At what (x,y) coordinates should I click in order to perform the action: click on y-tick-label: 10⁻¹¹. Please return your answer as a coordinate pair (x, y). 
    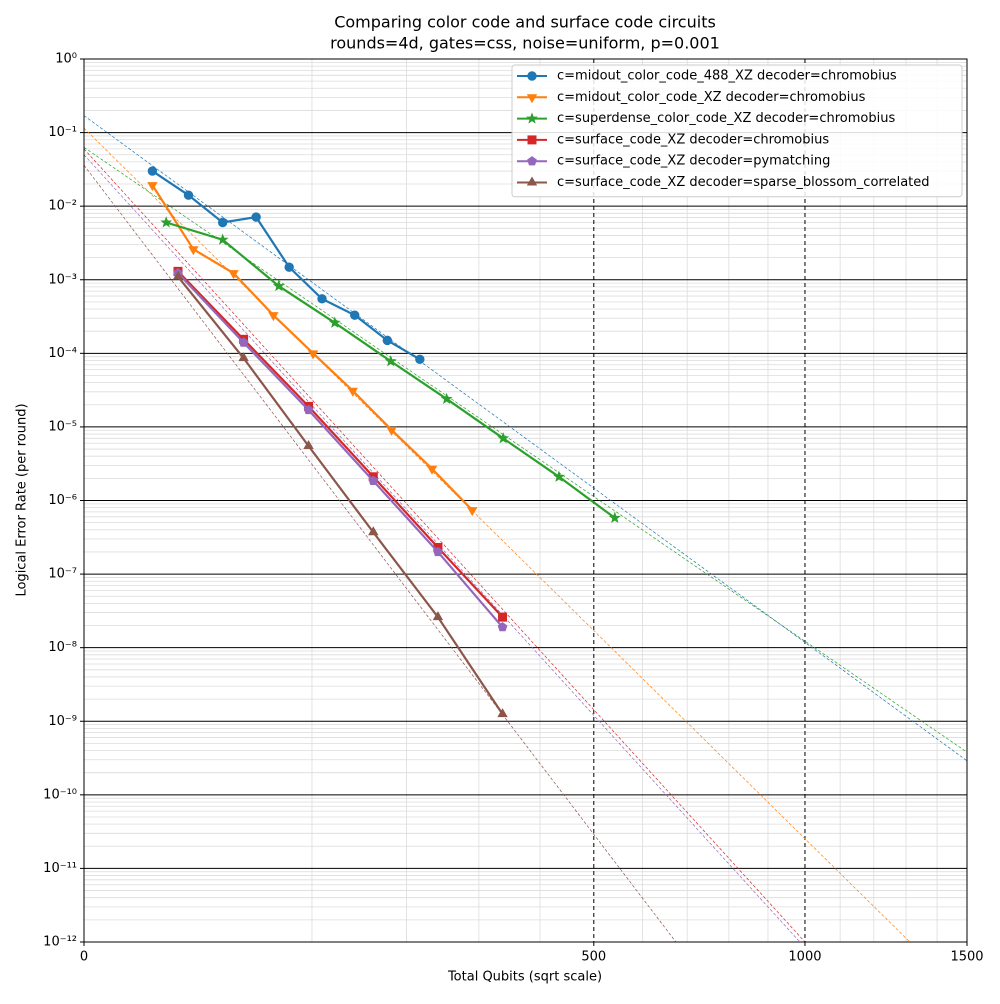
    Looking at the image, I should click on (60, 868).